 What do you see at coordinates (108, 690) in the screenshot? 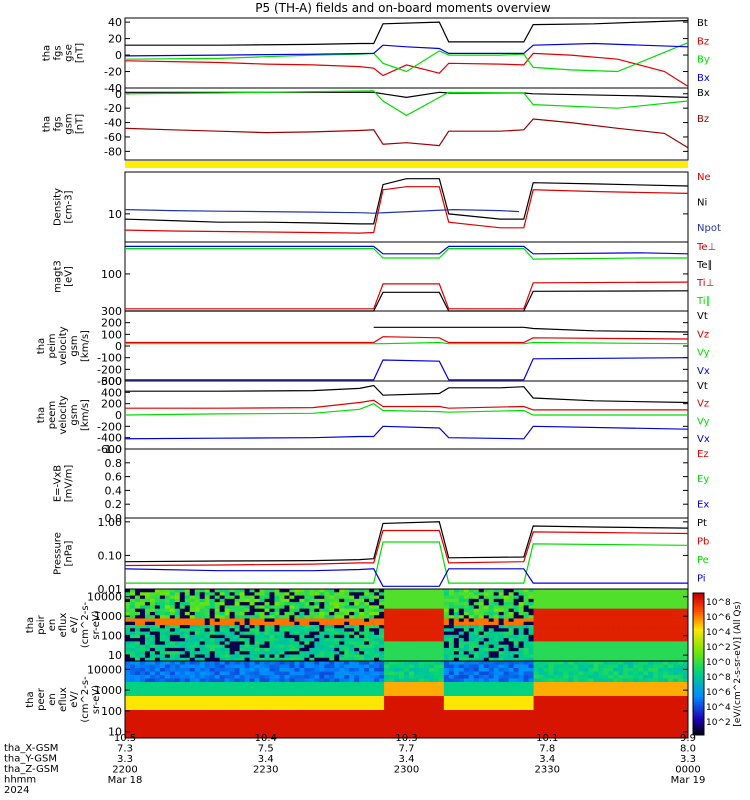
I see `y-tick-label: 1000` at bounding box center [108, 690].